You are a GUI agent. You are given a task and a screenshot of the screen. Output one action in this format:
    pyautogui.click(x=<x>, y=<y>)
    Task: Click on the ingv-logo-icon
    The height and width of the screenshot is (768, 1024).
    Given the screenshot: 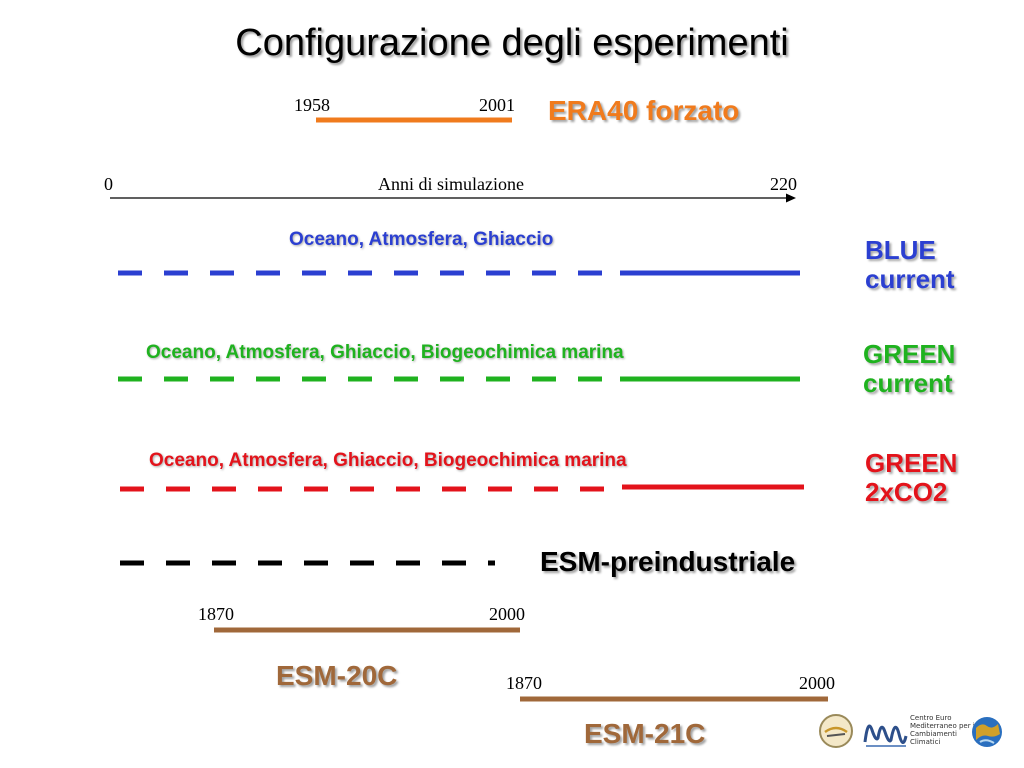 What is the action you would take?
    pyautogui.click(x=836, y=731)
    